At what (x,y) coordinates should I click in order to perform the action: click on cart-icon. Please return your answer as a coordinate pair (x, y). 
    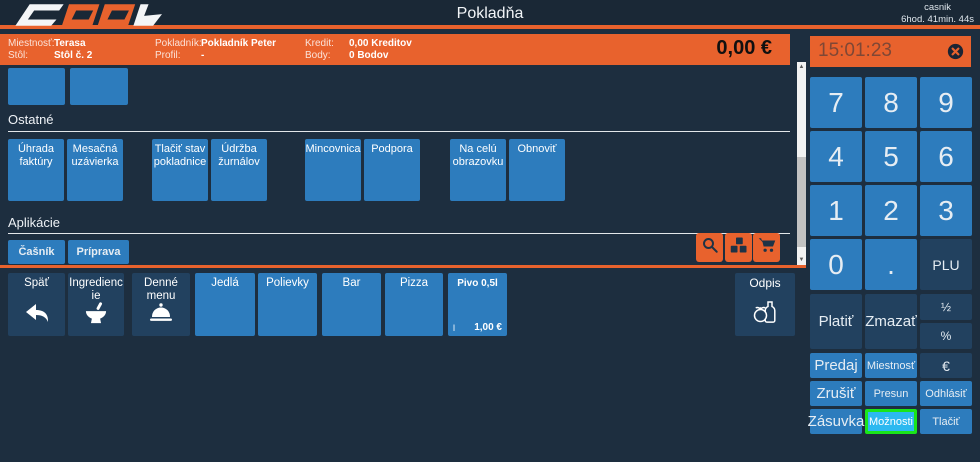
    Looking at the image, I should click on (767, 247).